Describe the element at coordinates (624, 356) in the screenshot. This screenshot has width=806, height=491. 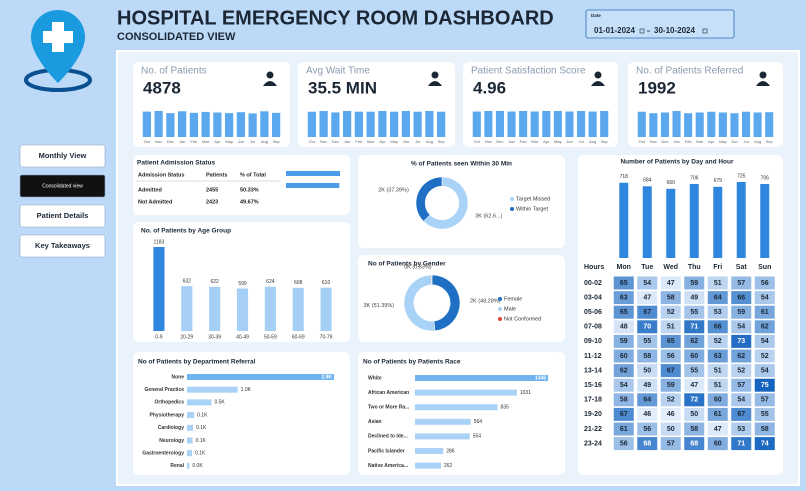
I see `cell-label: 60` at that location.